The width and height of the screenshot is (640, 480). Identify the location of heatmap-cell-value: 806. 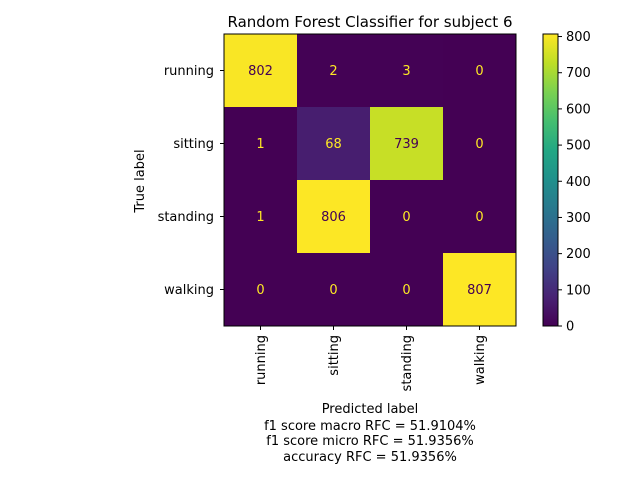
(333, 217).